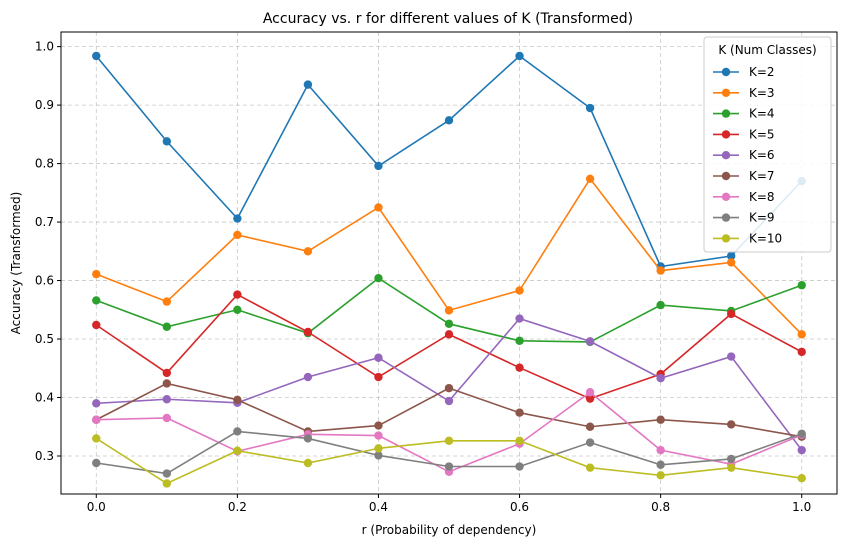 Image resolution: width=846 pixels, height=547 pixels. Describe the element at coordinates (747, 238) in the screenshot. I see `legend-item: K=10` at that location.